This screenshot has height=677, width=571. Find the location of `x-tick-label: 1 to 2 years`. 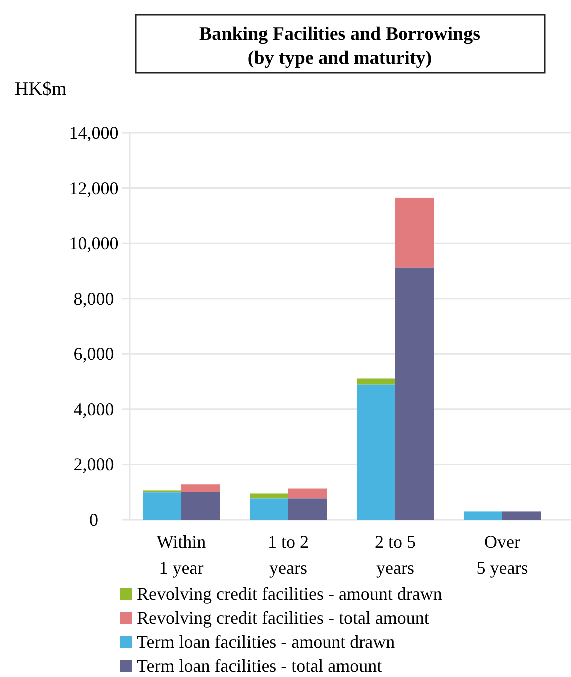

x-tick-label: 1 to 2 years is located at coordinates (289, 555).